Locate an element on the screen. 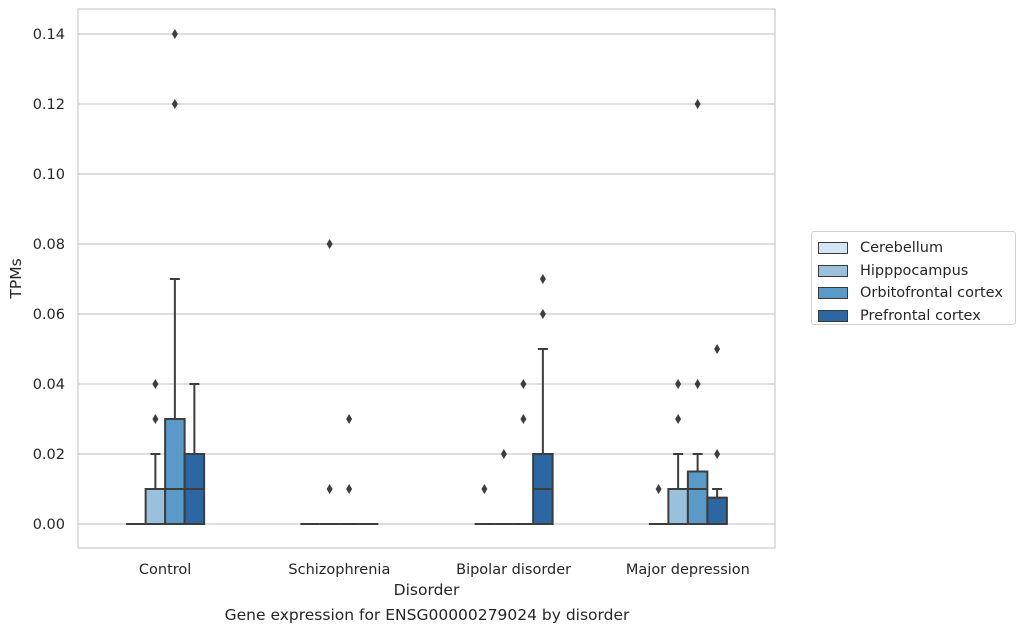 The height and width of the screenshot is (634, 1028). y-axis-label: TPMs is located at coordinates (16, 278).